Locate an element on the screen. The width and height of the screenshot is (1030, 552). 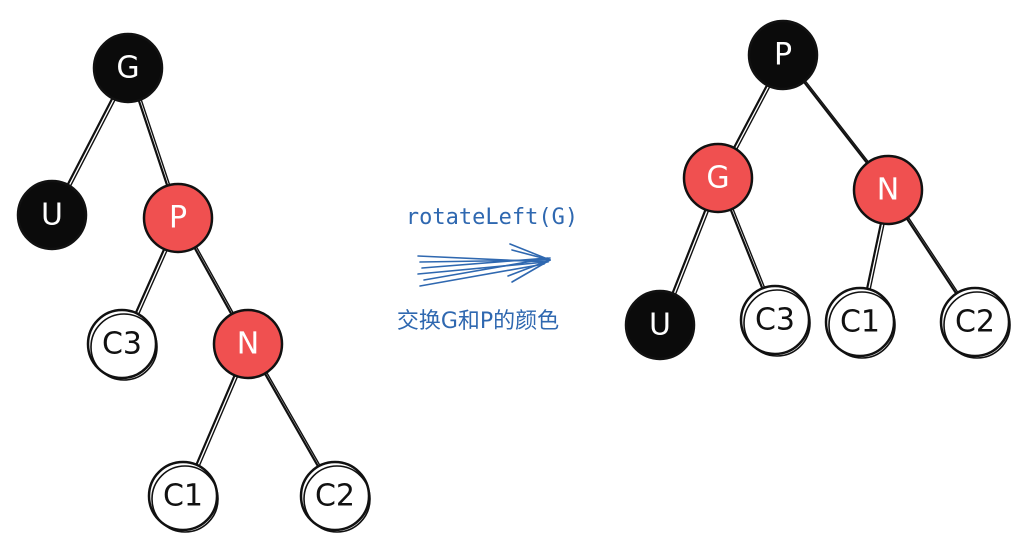
after-node-n: N is located at coordinates (888, 190).